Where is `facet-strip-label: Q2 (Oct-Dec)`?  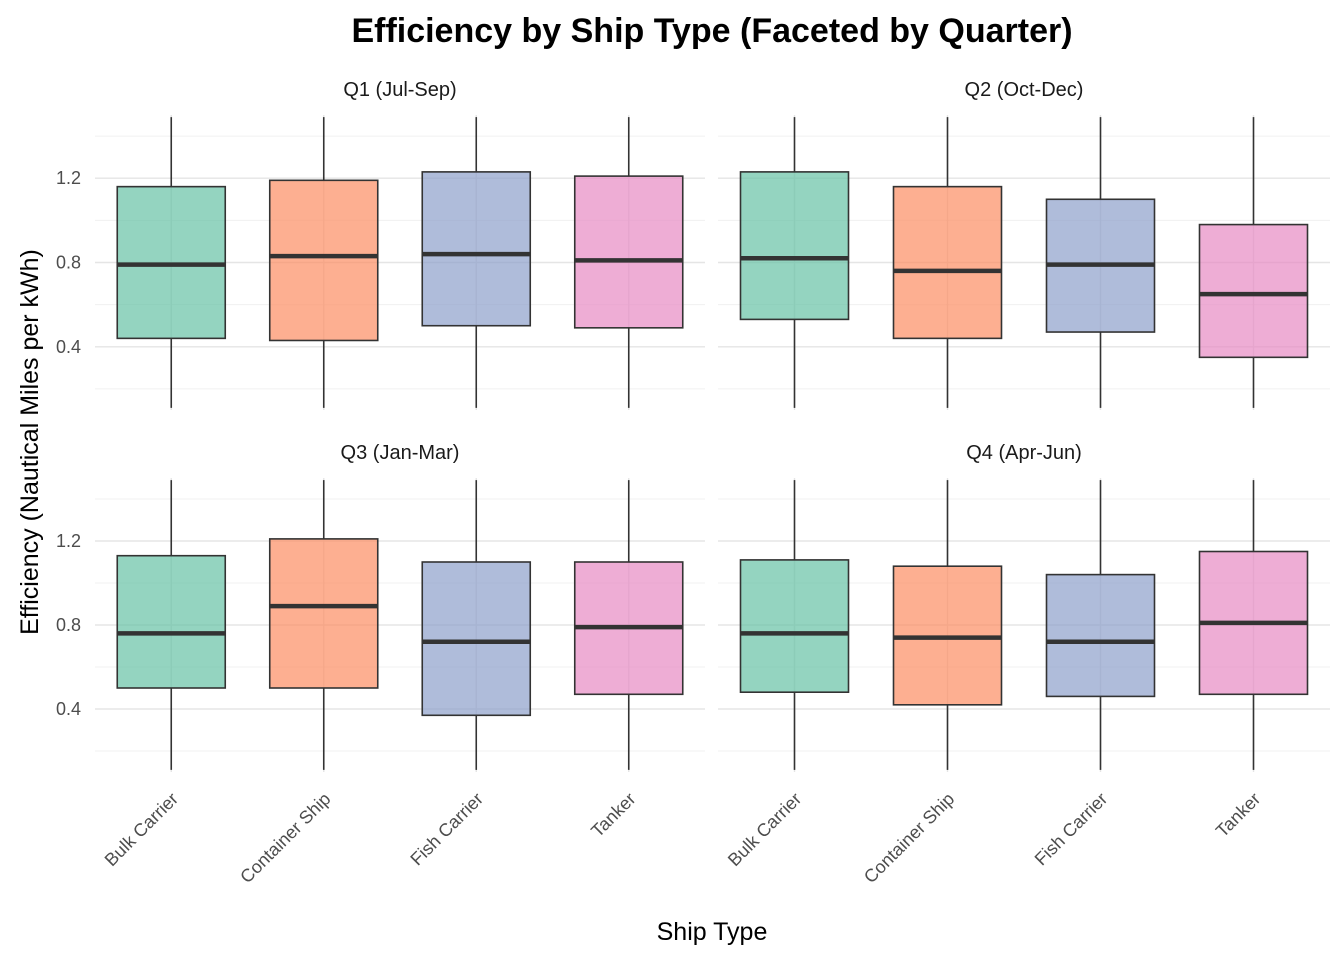
facet-strip-label: Q2 (Oct-Dec) is located at coordinates (1024, 90).